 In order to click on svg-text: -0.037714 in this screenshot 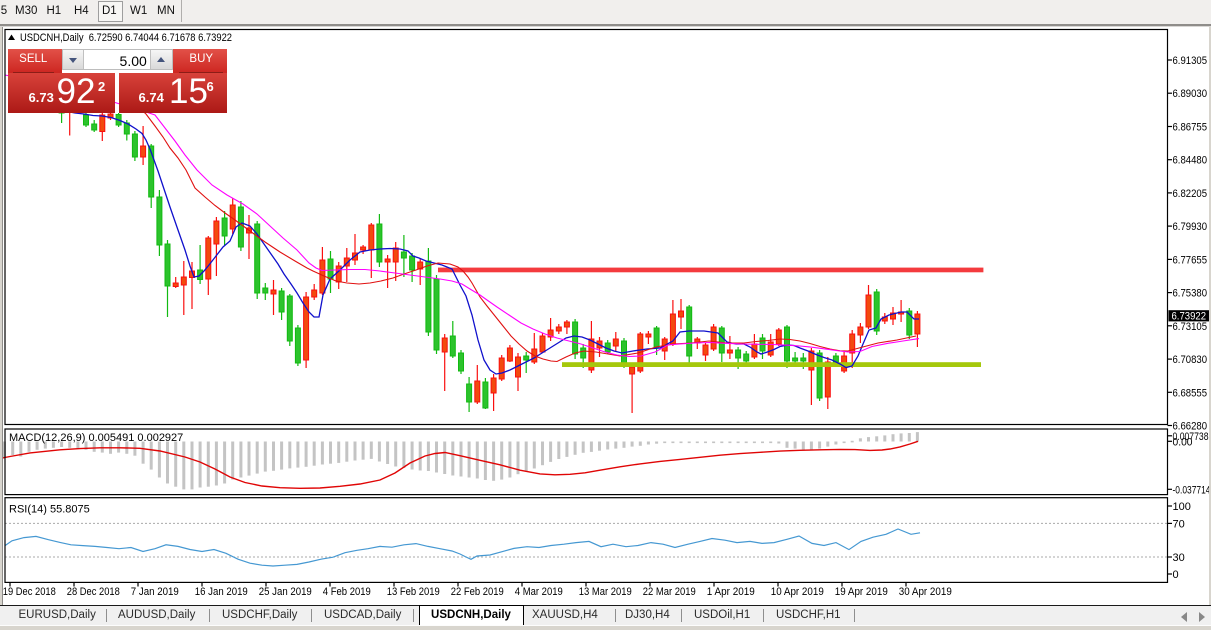, I will do `click(1192, 490)`.